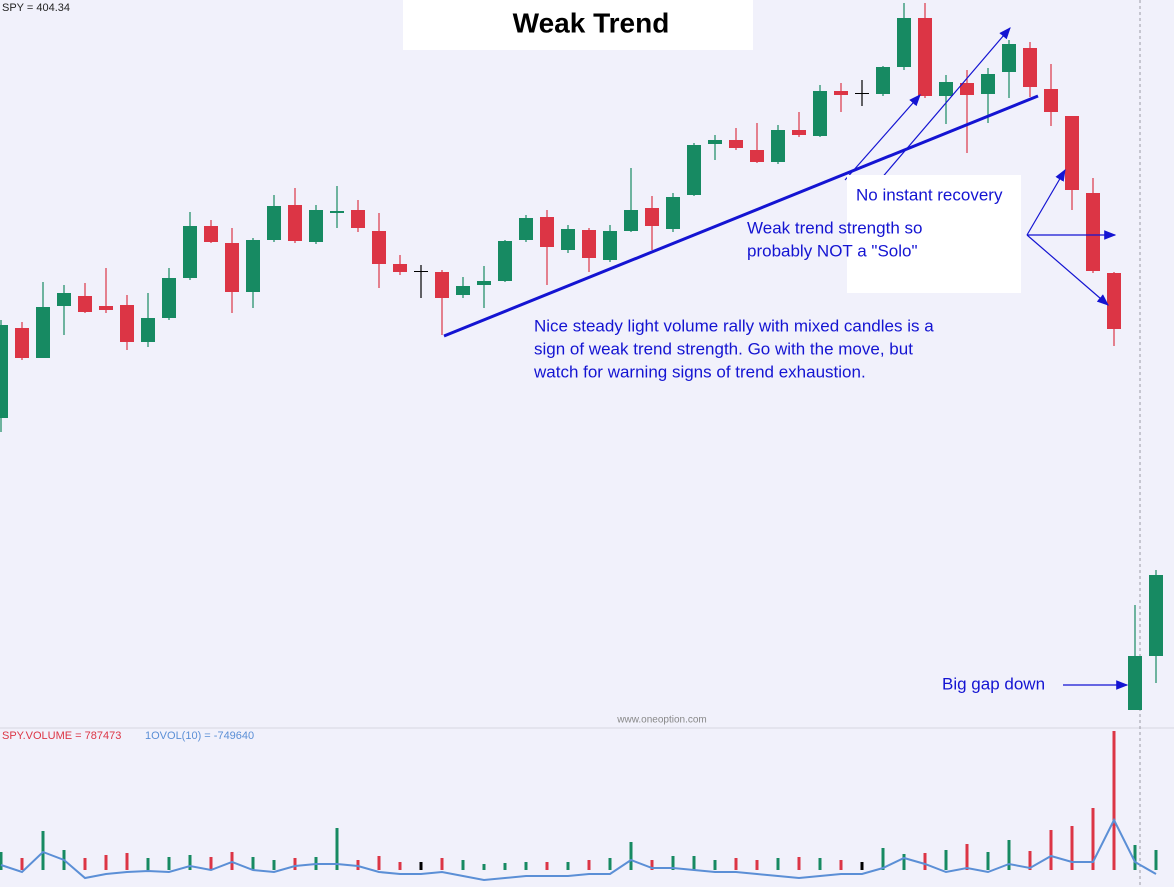  I want to click on volume-ma-line, so click(578, 849).